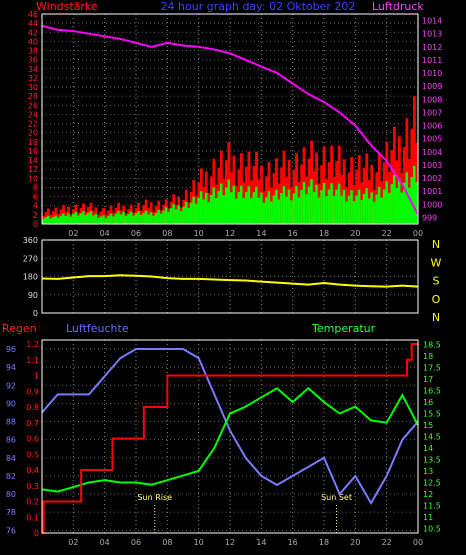 This screenshot has width=466, height=555. What do you see at coordinates (11, 530) in the screenshot?
I see `humidity-tick-label: 76` at bounding box center [11, 530].